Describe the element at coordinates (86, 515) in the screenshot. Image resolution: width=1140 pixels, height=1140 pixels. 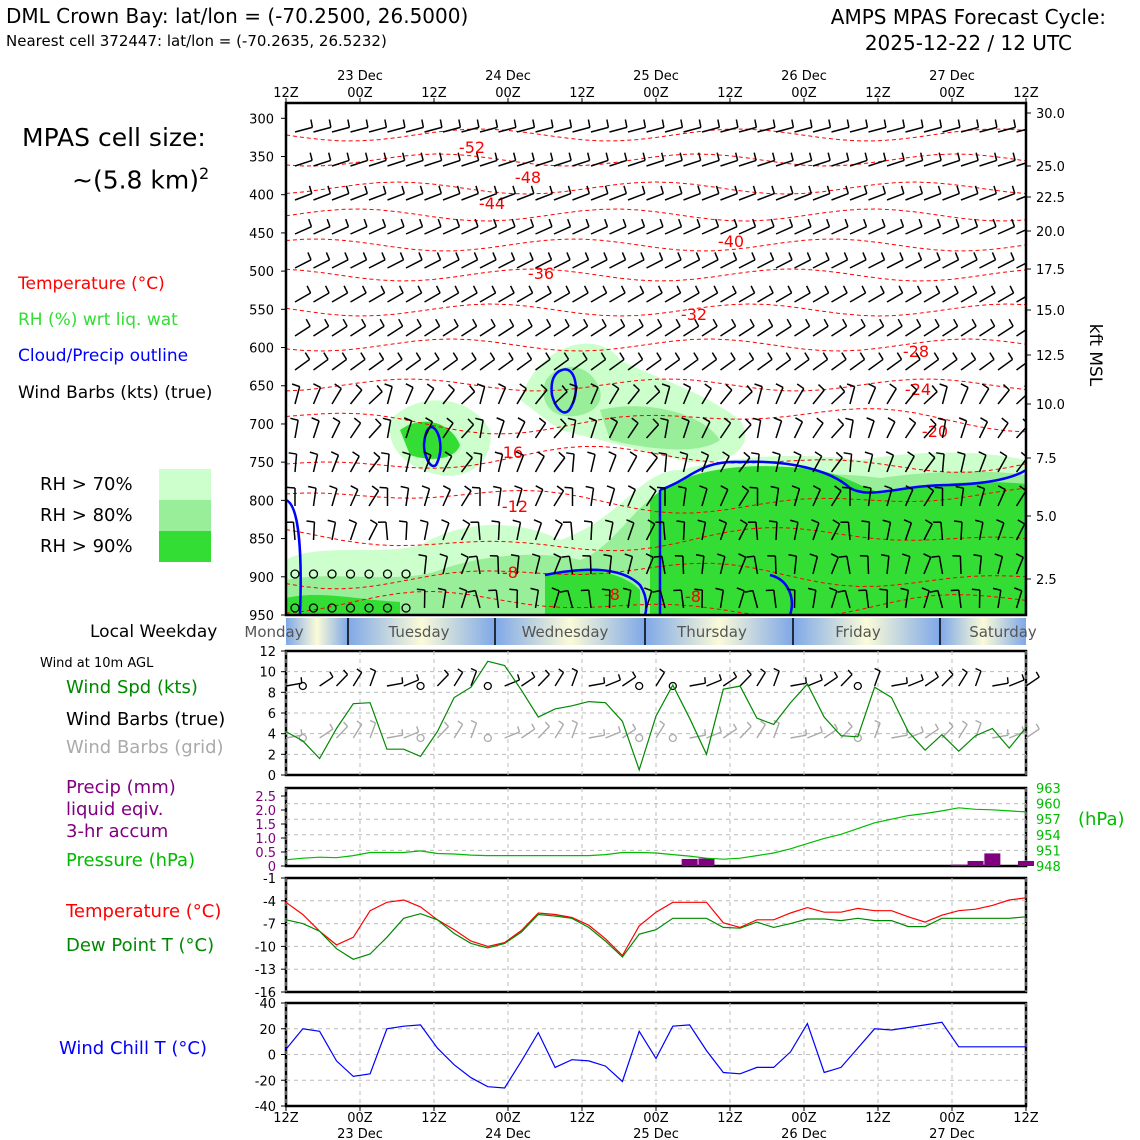
I see `legend-rh80: RH > 80%` at that location.